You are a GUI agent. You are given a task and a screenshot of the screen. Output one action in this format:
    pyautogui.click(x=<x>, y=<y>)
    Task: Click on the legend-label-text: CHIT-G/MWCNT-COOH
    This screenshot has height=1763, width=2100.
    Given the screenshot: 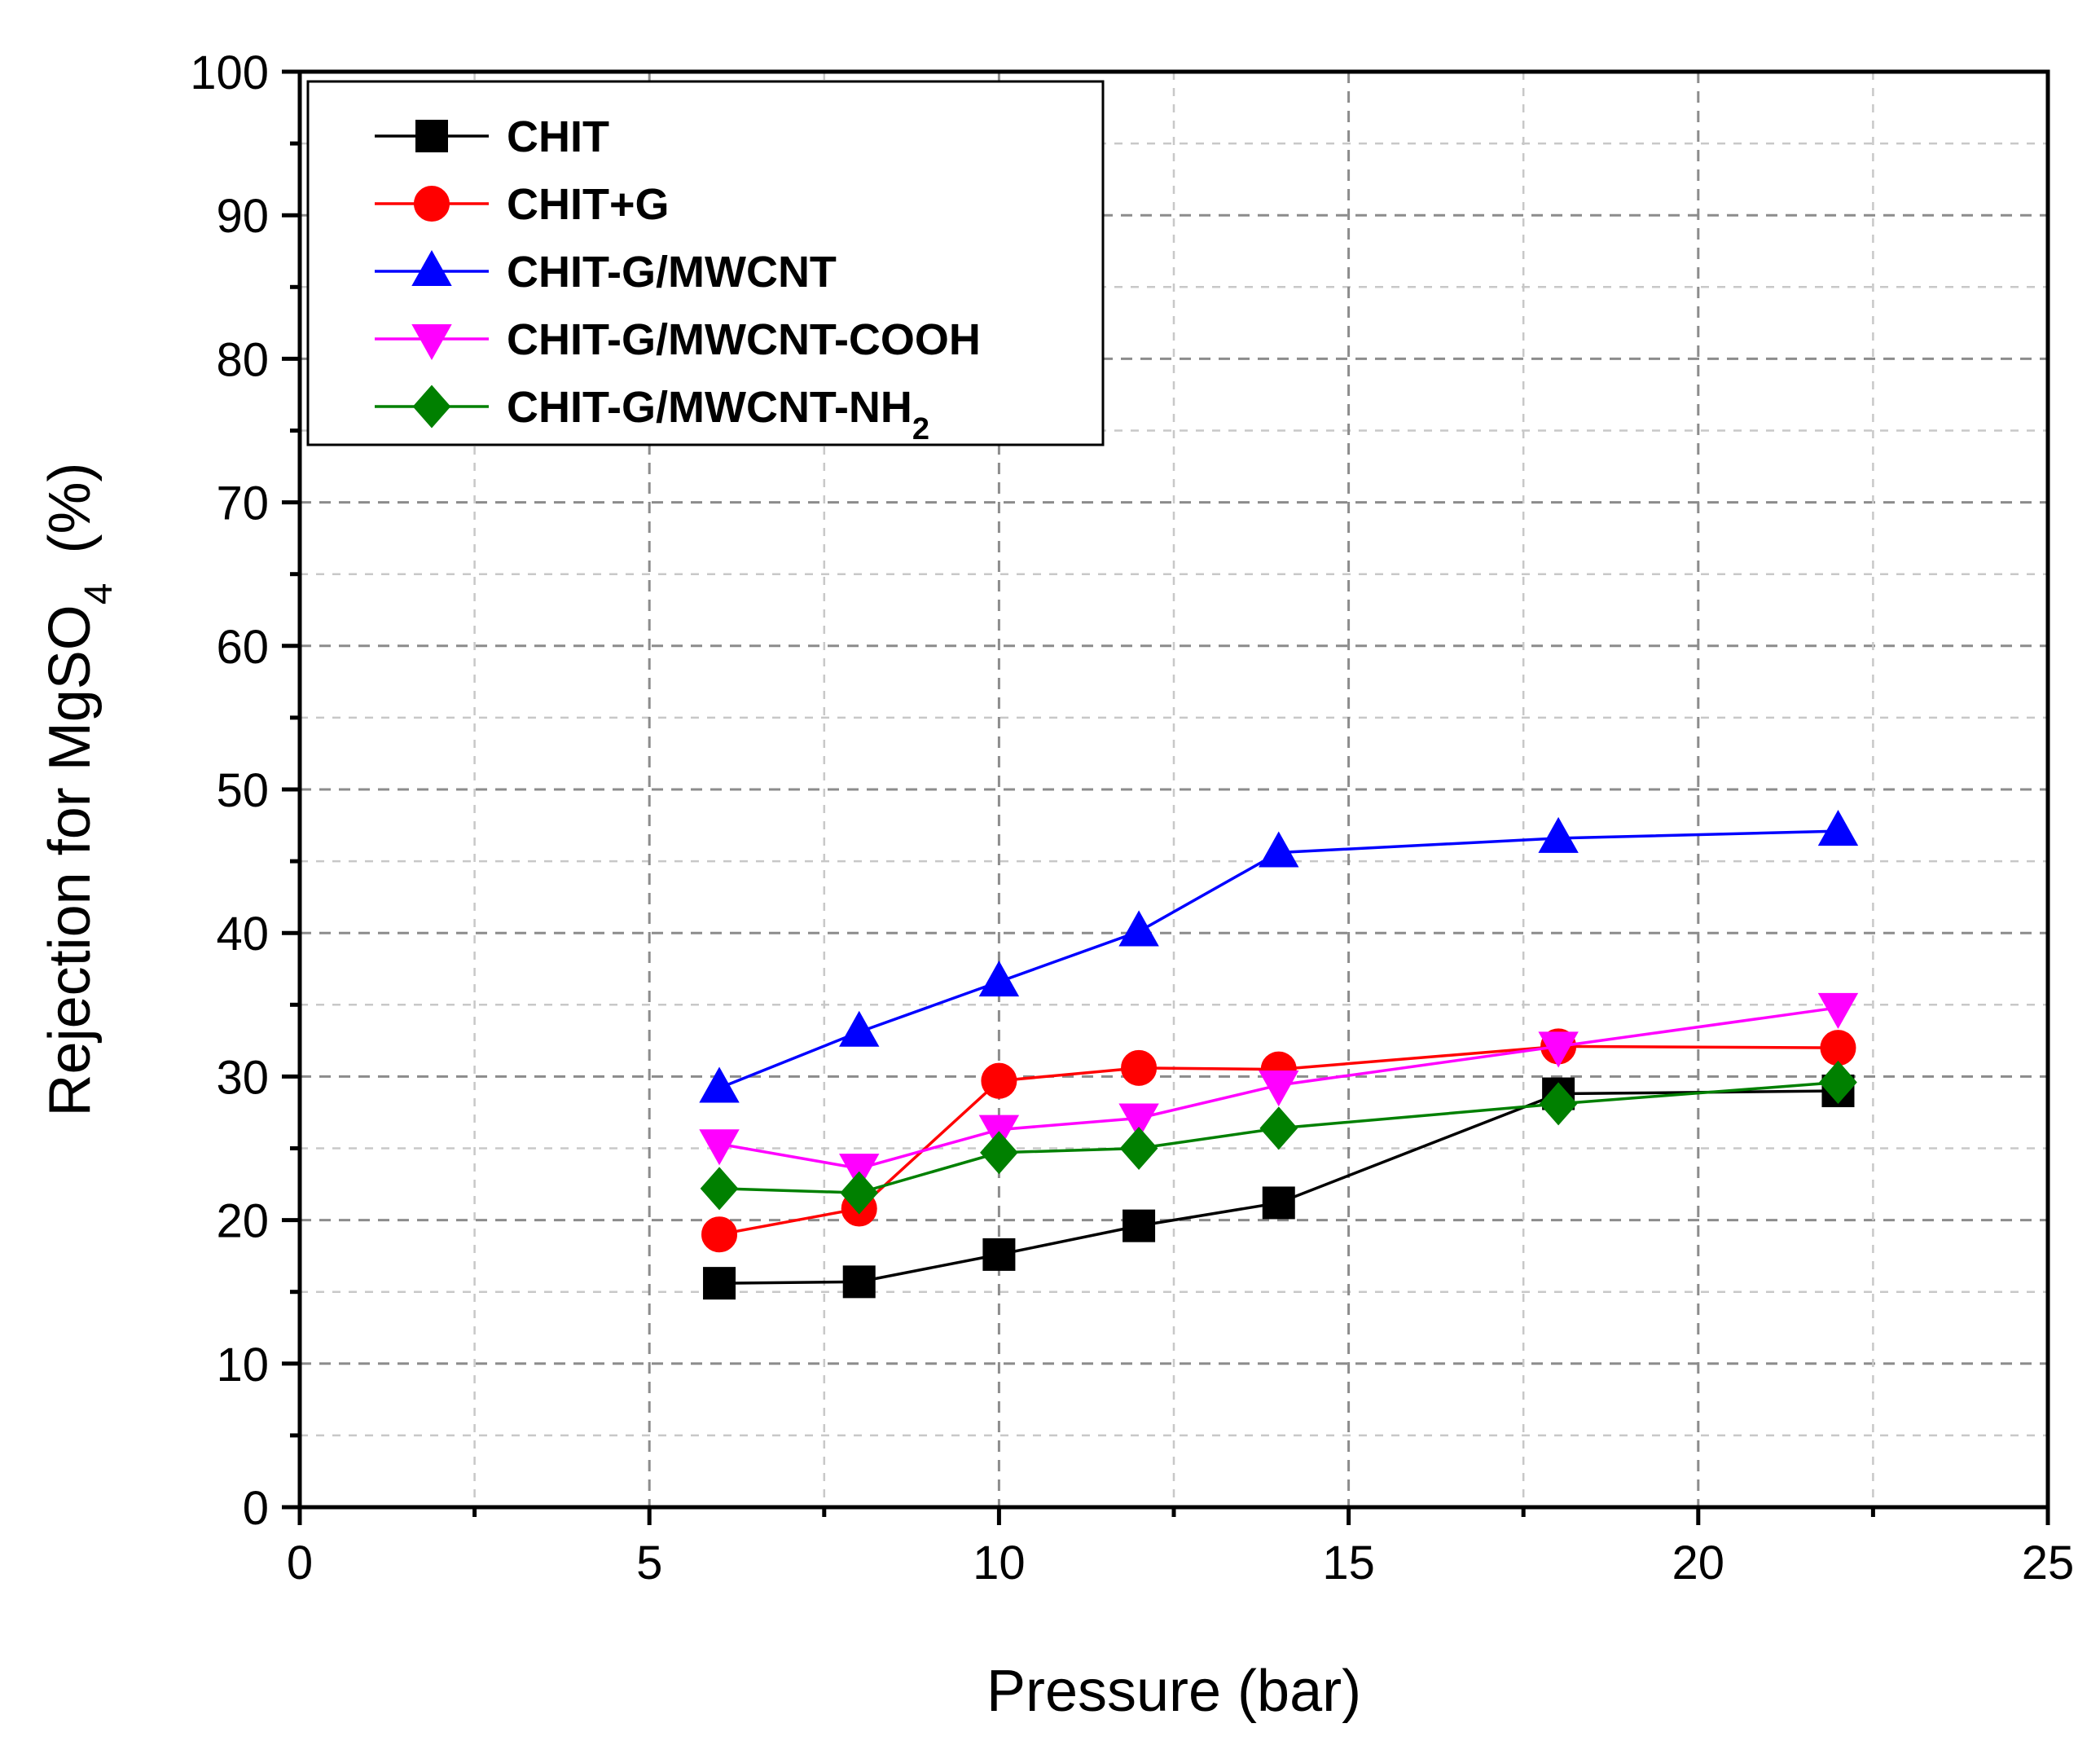 What is the action you would take?
    pyautogui.click(x=744, y=340)
    